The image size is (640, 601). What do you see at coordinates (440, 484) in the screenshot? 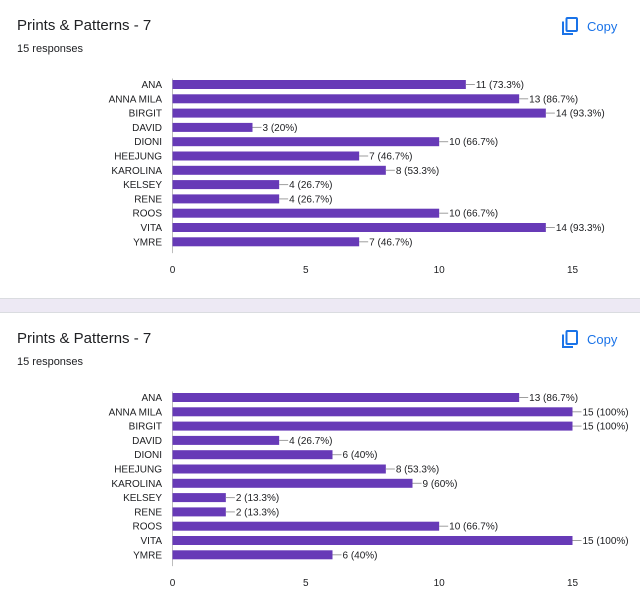
I see `data-label: 9 (60%)` at bounding box center [440, 484].